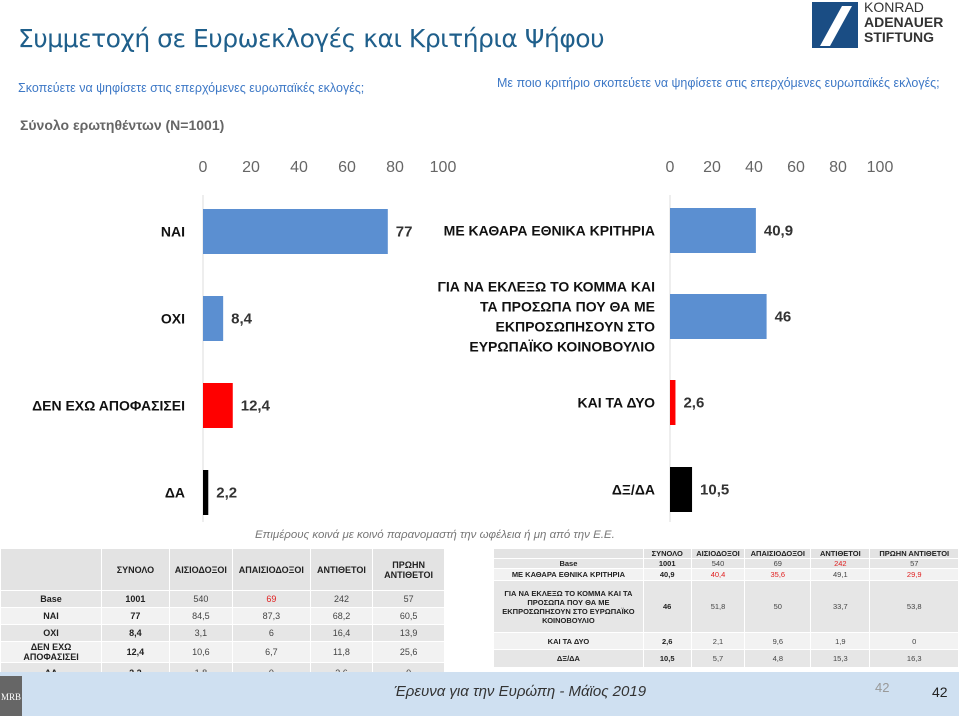 This screenshot has width=959, height=716. What do you see at coordinates (567, 307) in the screenshot?
I see `category-label: ΤΑ ΠΡΟΣΩΠΑ ΠΟΥ ΘΑ ΜΕ` at bounding box center [567, 307].